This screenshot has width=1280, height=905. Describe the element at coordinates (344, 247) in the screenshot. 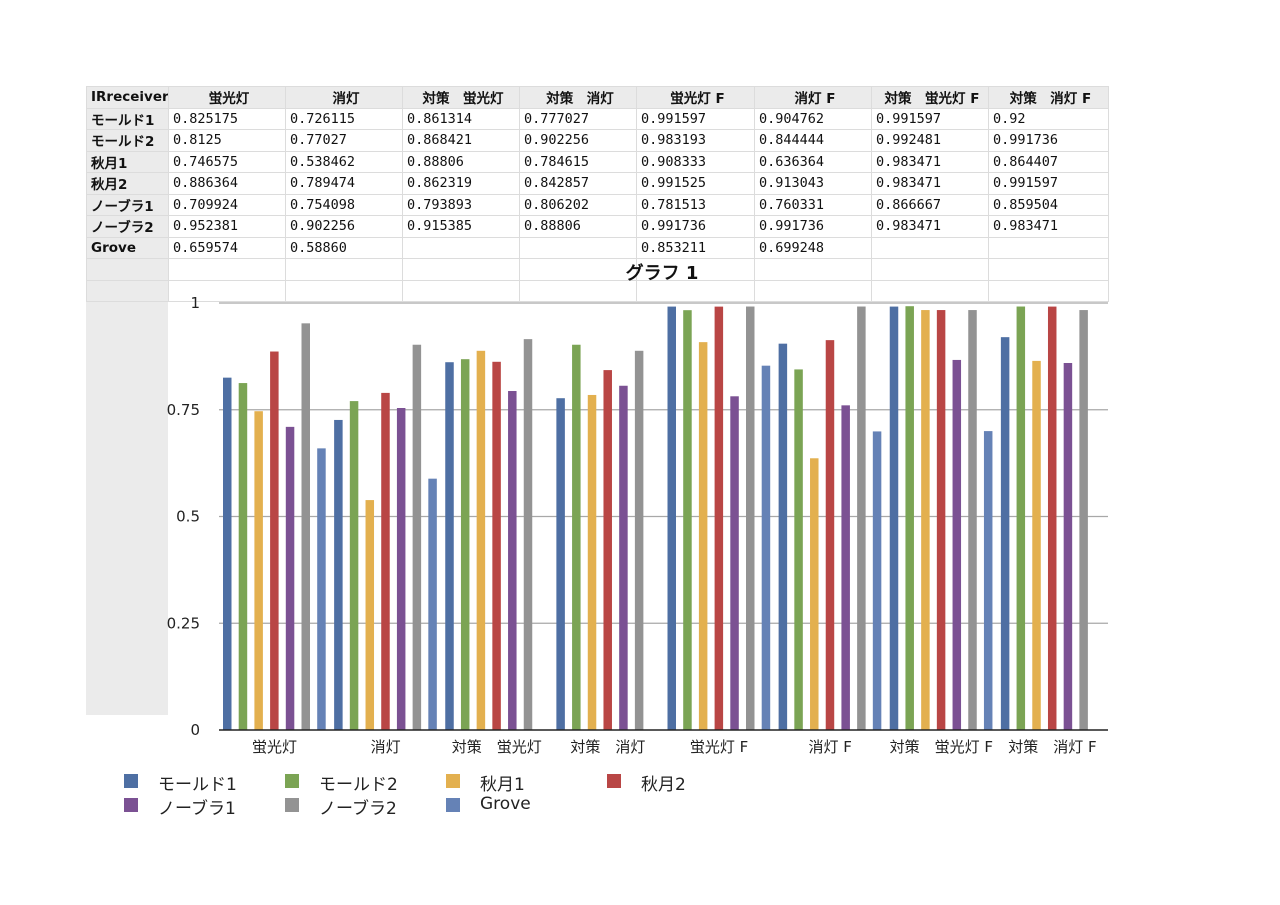

I see `table-cell: 0.58860` at that location.